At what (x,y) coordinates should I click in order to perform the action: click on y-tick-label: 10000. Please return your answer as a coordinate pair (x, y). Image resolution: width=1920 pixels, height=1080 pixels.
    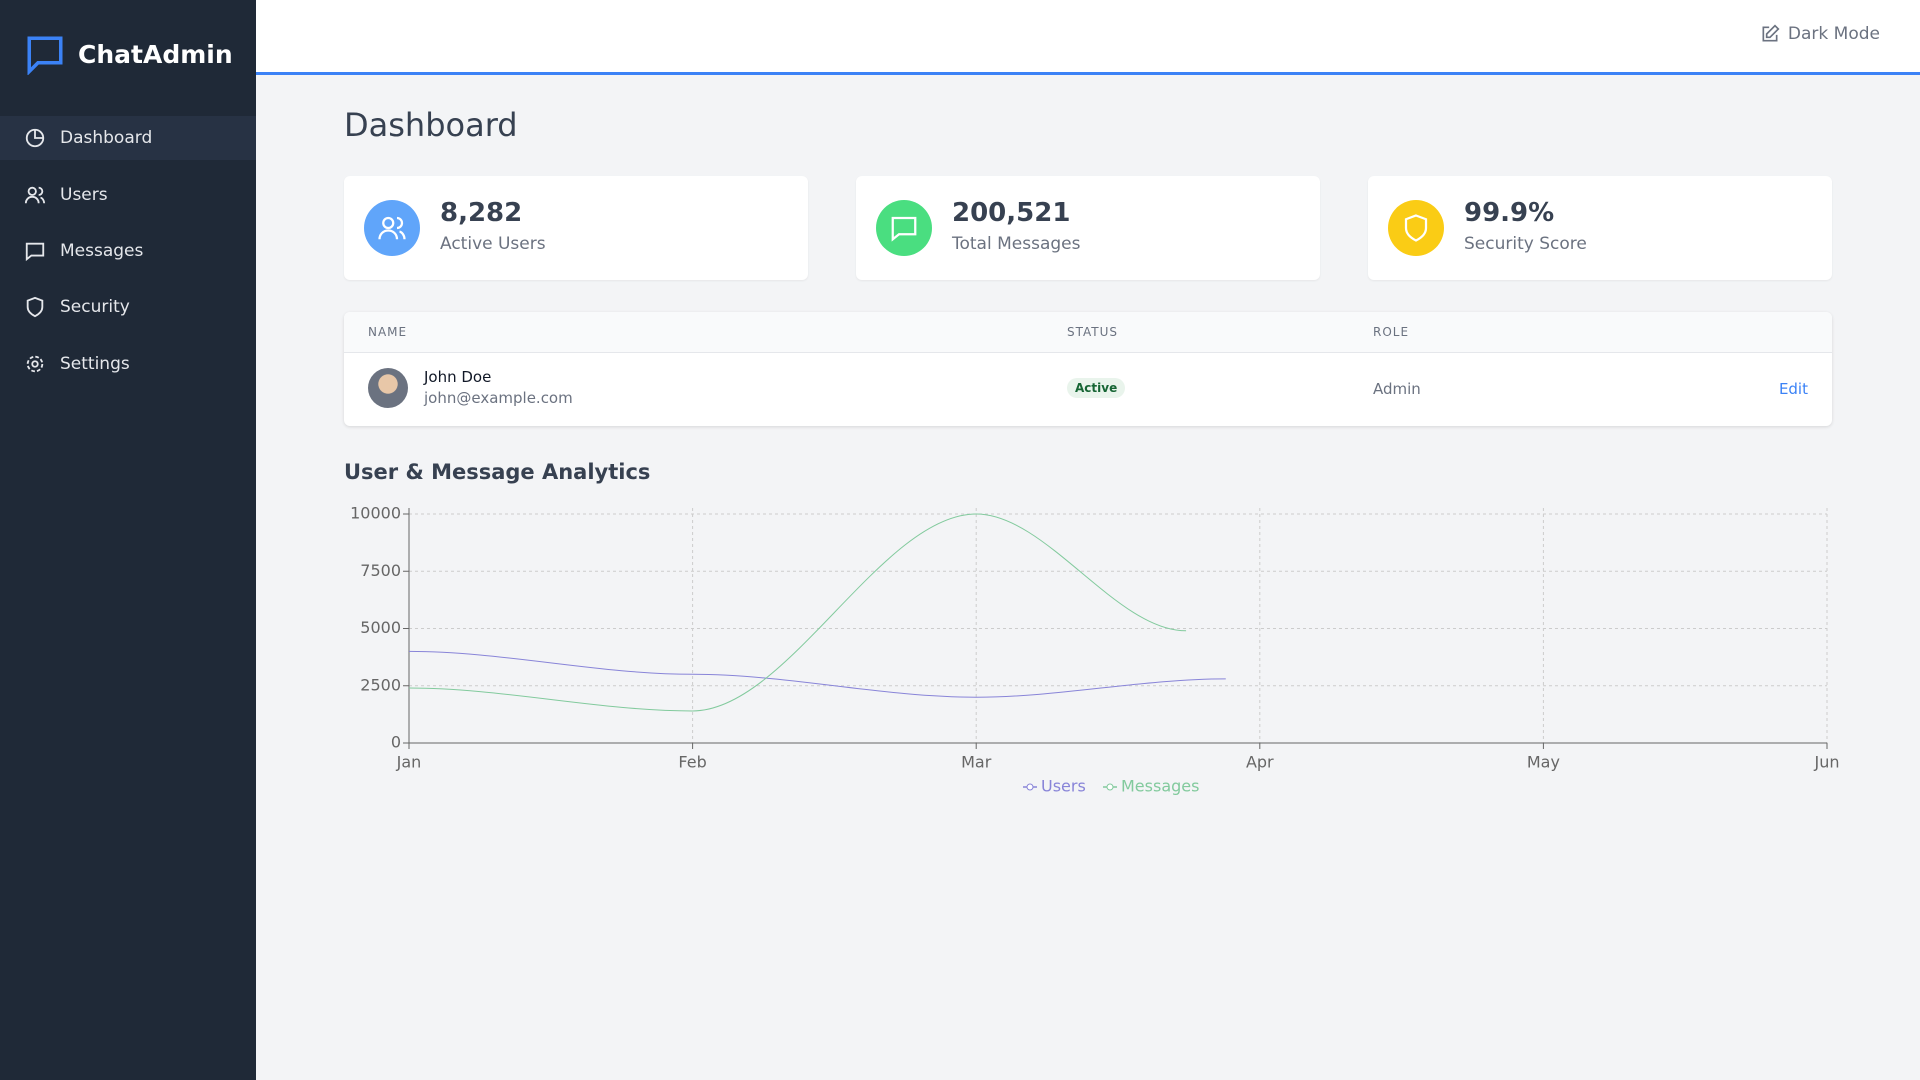
    Looking at the image, I should click on (375, 513).